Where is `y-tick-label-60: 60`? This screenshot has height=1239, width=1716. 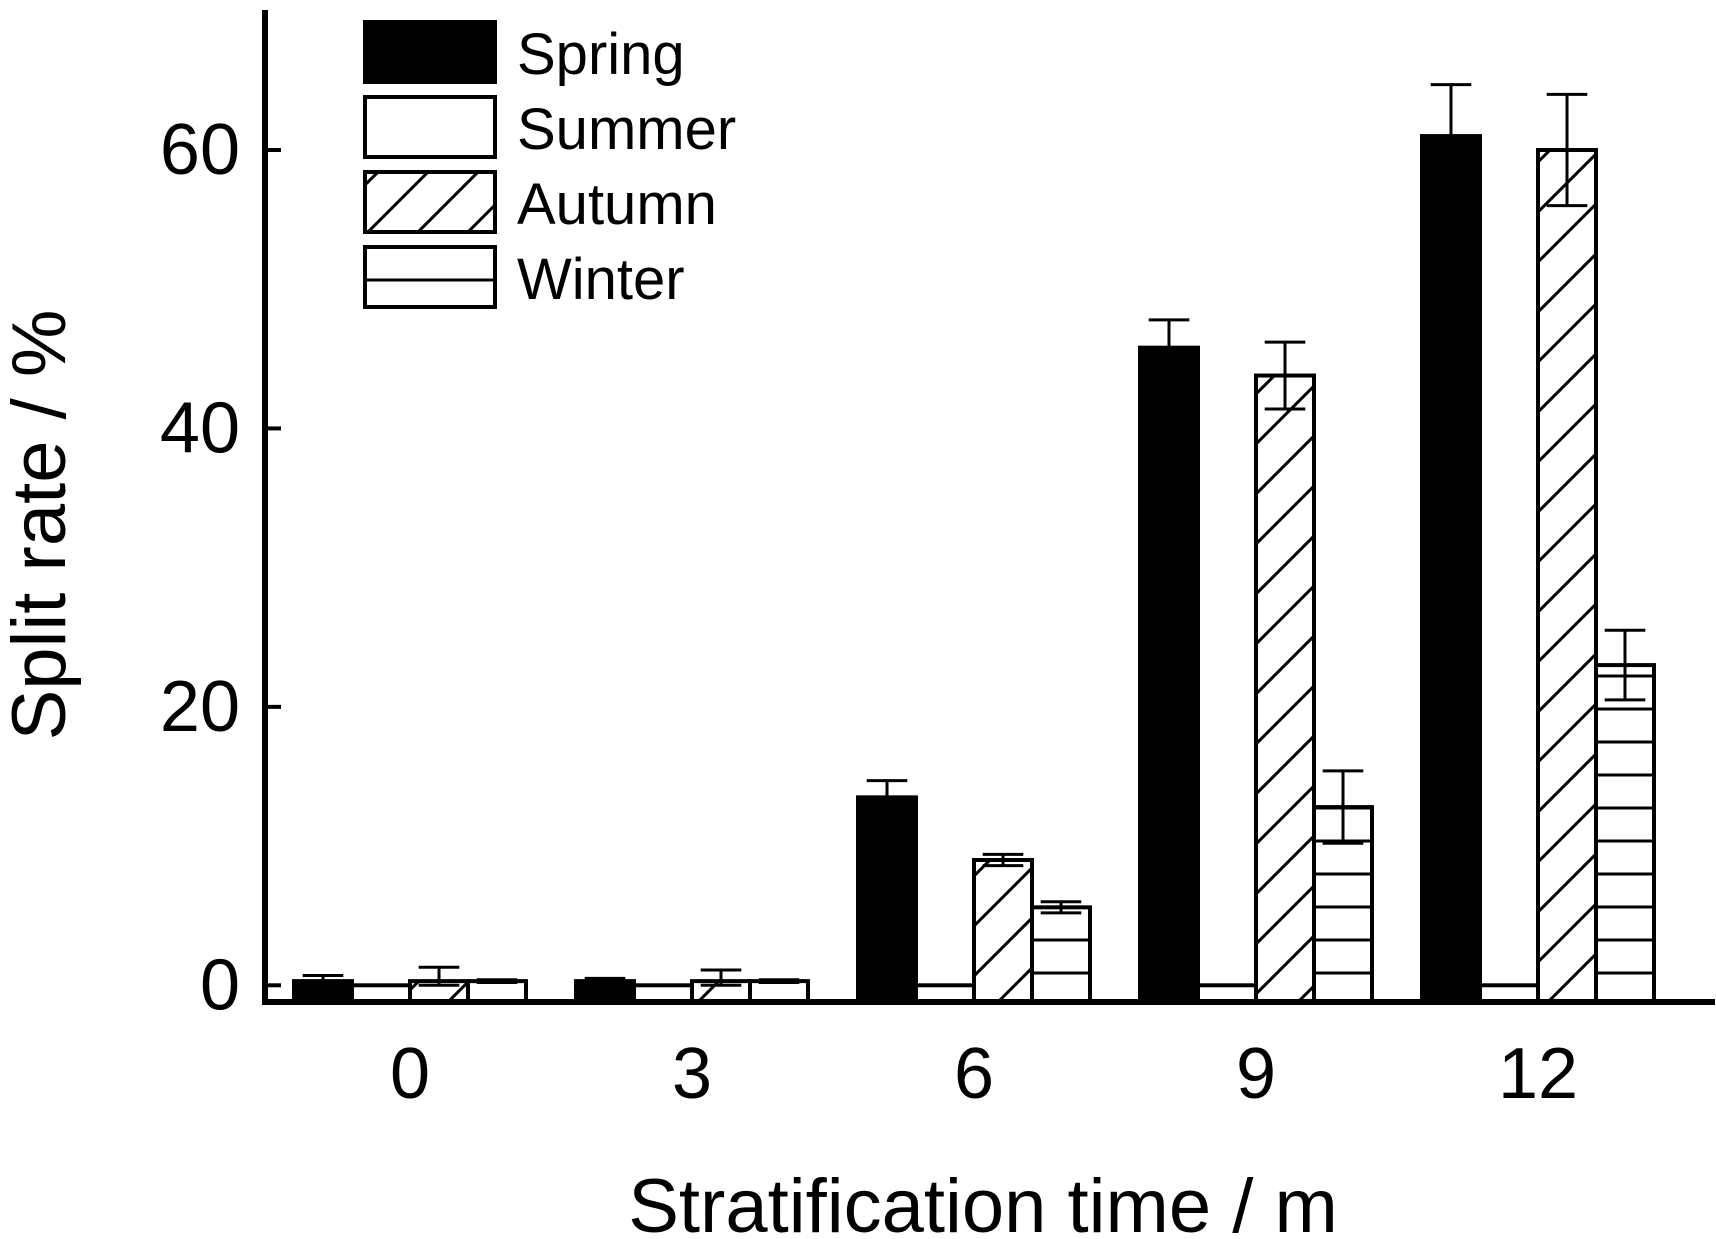
y-tick-label-60: 60 is located at coordinates (200, 150).